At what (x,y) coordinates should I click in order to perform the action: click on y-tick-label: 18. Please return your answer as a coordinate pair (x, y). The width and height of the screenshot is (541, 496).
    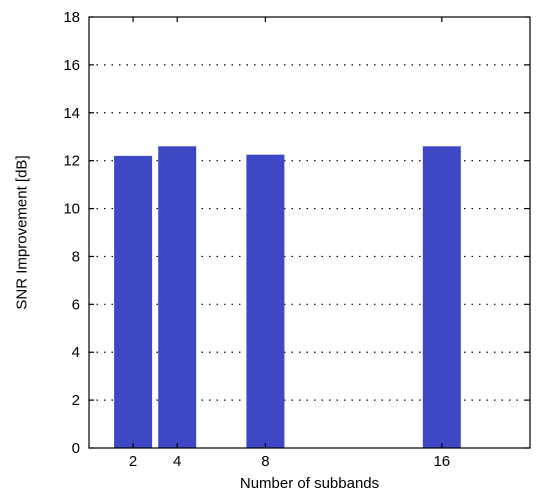
    Looking at the image, I should click on (71, 17).